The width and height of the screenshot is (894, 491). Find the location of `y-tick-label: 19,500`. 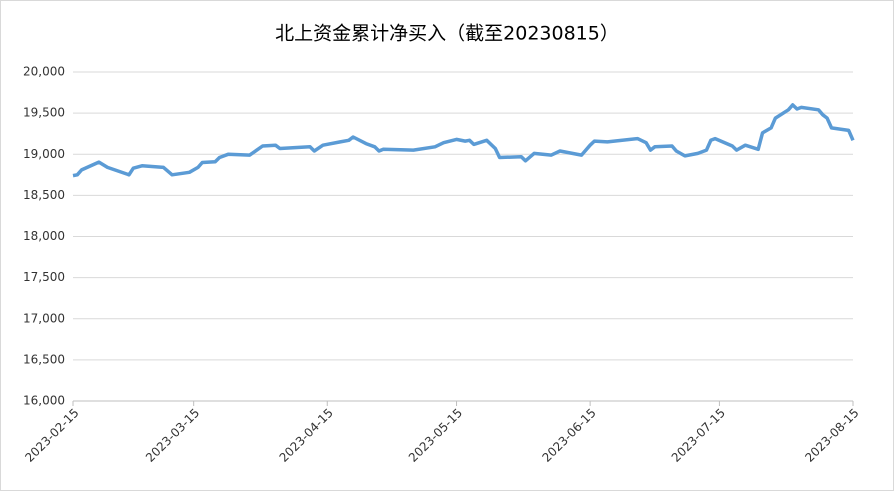

y-tick-label: 19,500 is located at coordinates (44, 113).